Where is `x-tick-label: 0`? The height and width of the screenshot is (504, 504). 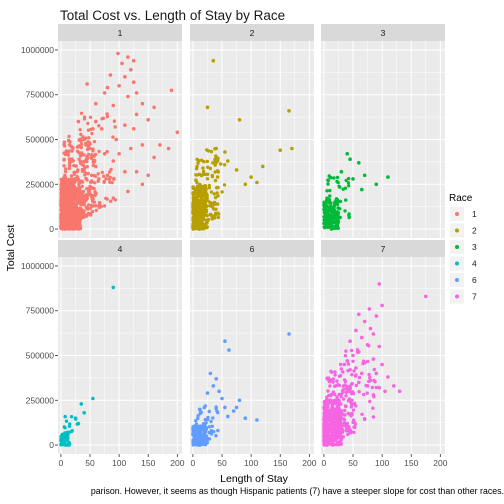 x-tick-label: 0 is located at coordinates (193, 463).